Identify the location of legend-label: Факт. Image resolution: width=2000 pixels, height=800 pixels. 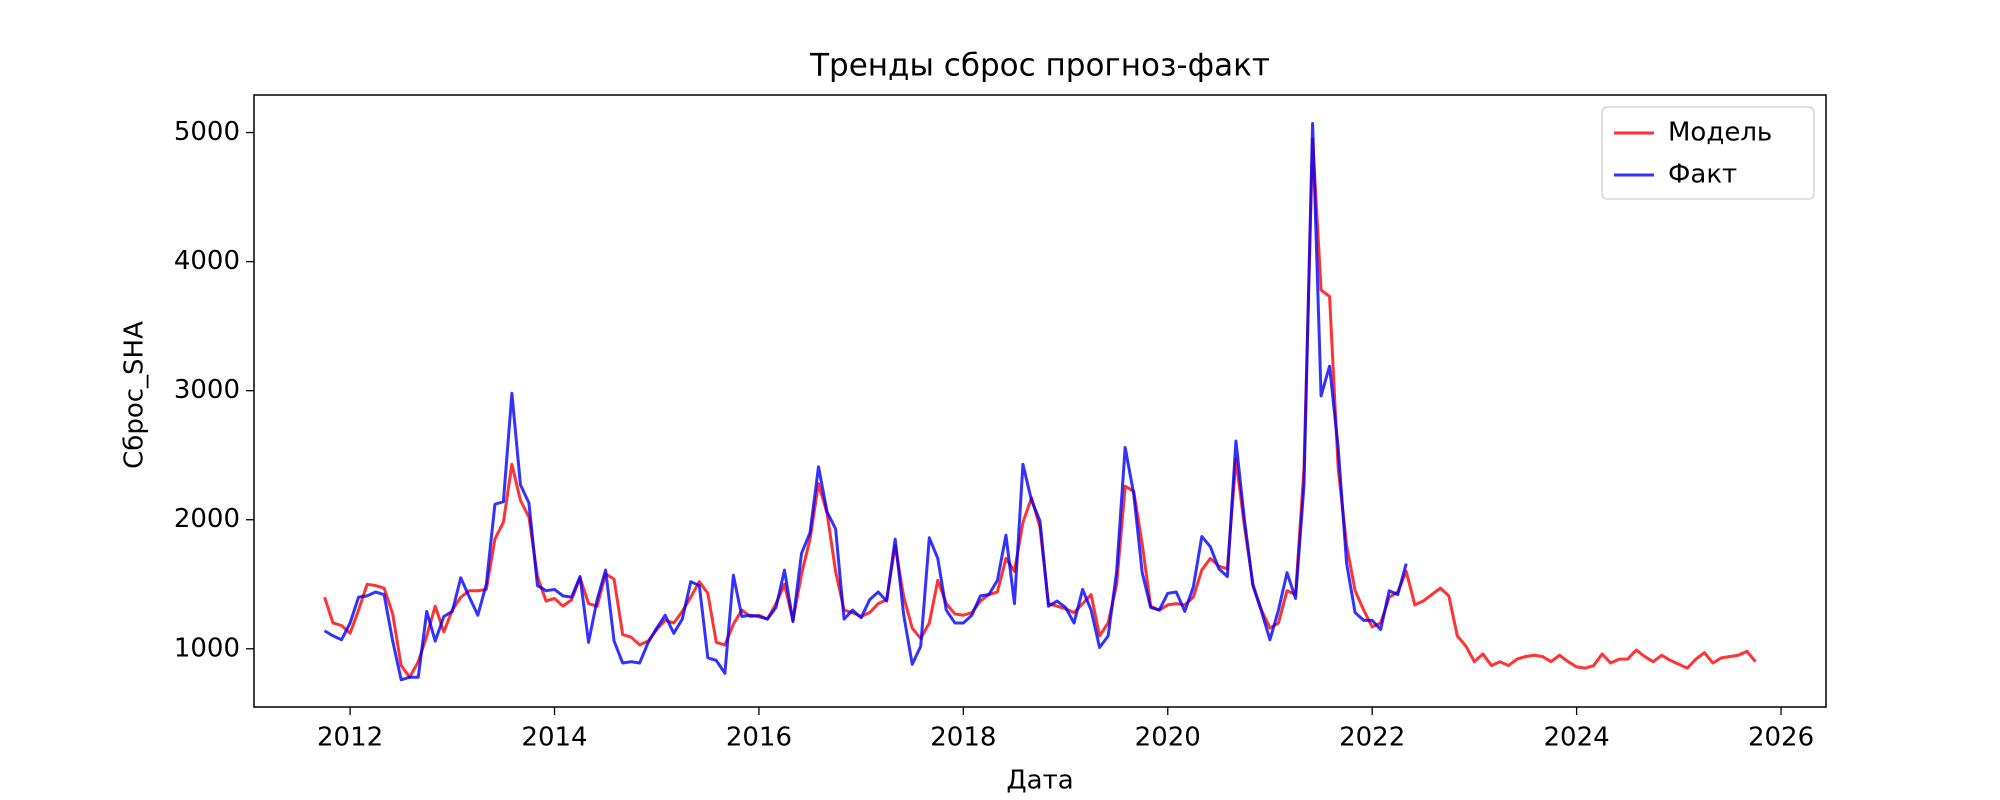
(1702, 175).